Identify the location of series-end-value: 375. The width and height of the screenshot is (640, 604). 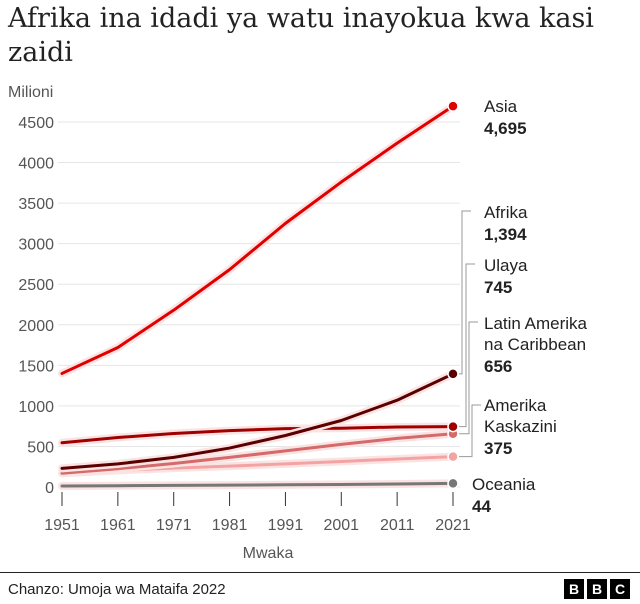
(498, 448).